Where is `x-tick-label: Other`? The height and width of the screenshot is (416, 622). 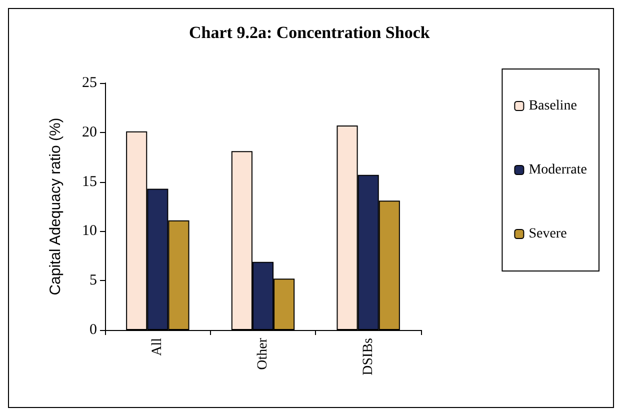
x-tick-label: Other is located at coordinates (263, 354).